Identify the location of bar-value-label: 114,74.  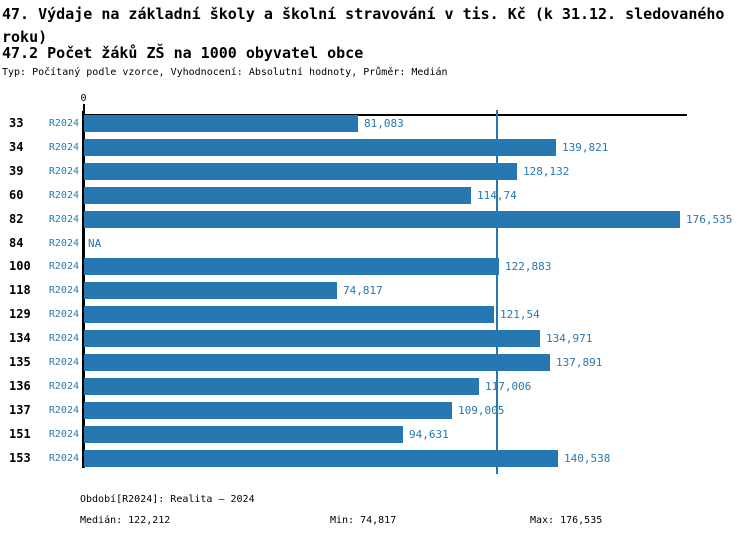
(497, 195).